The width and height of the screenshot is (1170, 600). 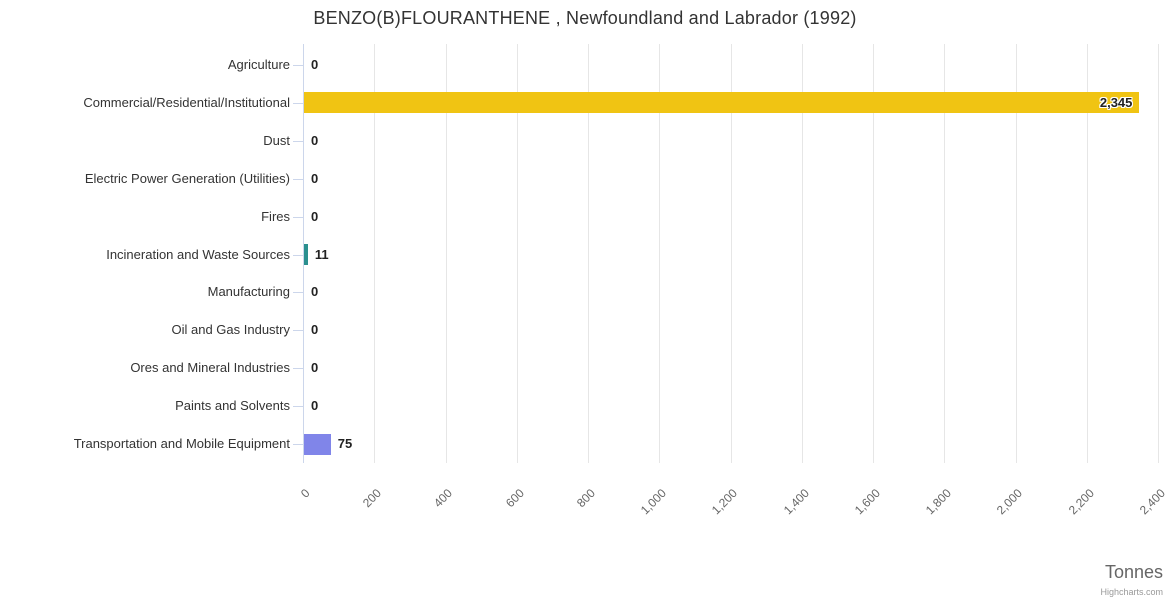 I want to click on x-axis-tick-label: 1,400, so click(x=796, y=502).